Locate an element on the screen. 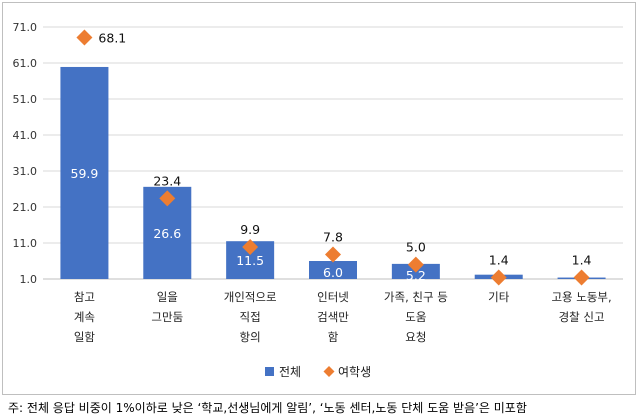 The image size is (640, 419). category-label: 항의 is located at coordinates (250, 337).